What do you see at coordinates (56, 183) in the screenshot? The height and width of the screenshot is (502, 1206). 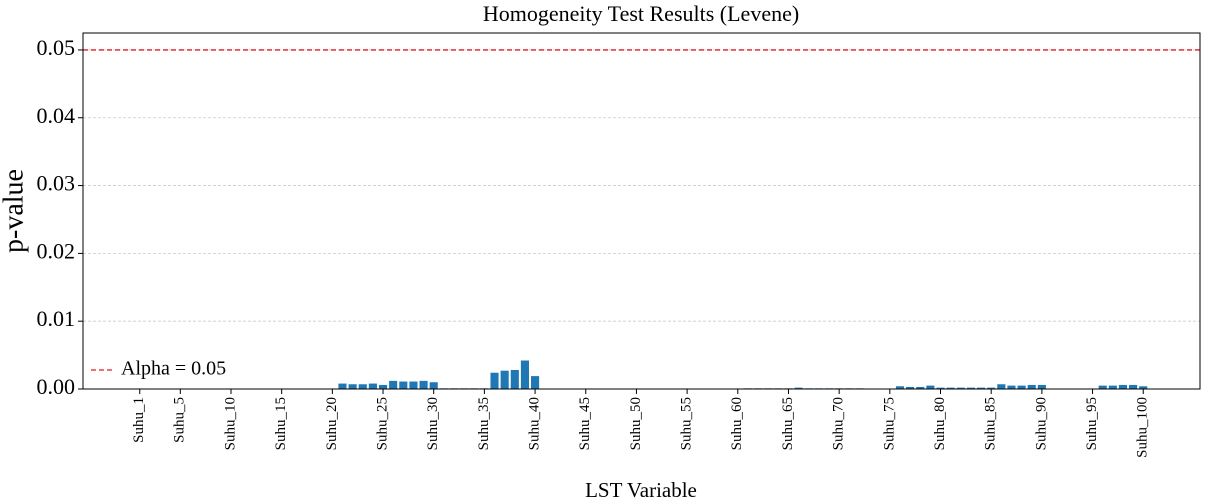 I see `y-tick-label: 0.03` at bounding box center [56, 183].